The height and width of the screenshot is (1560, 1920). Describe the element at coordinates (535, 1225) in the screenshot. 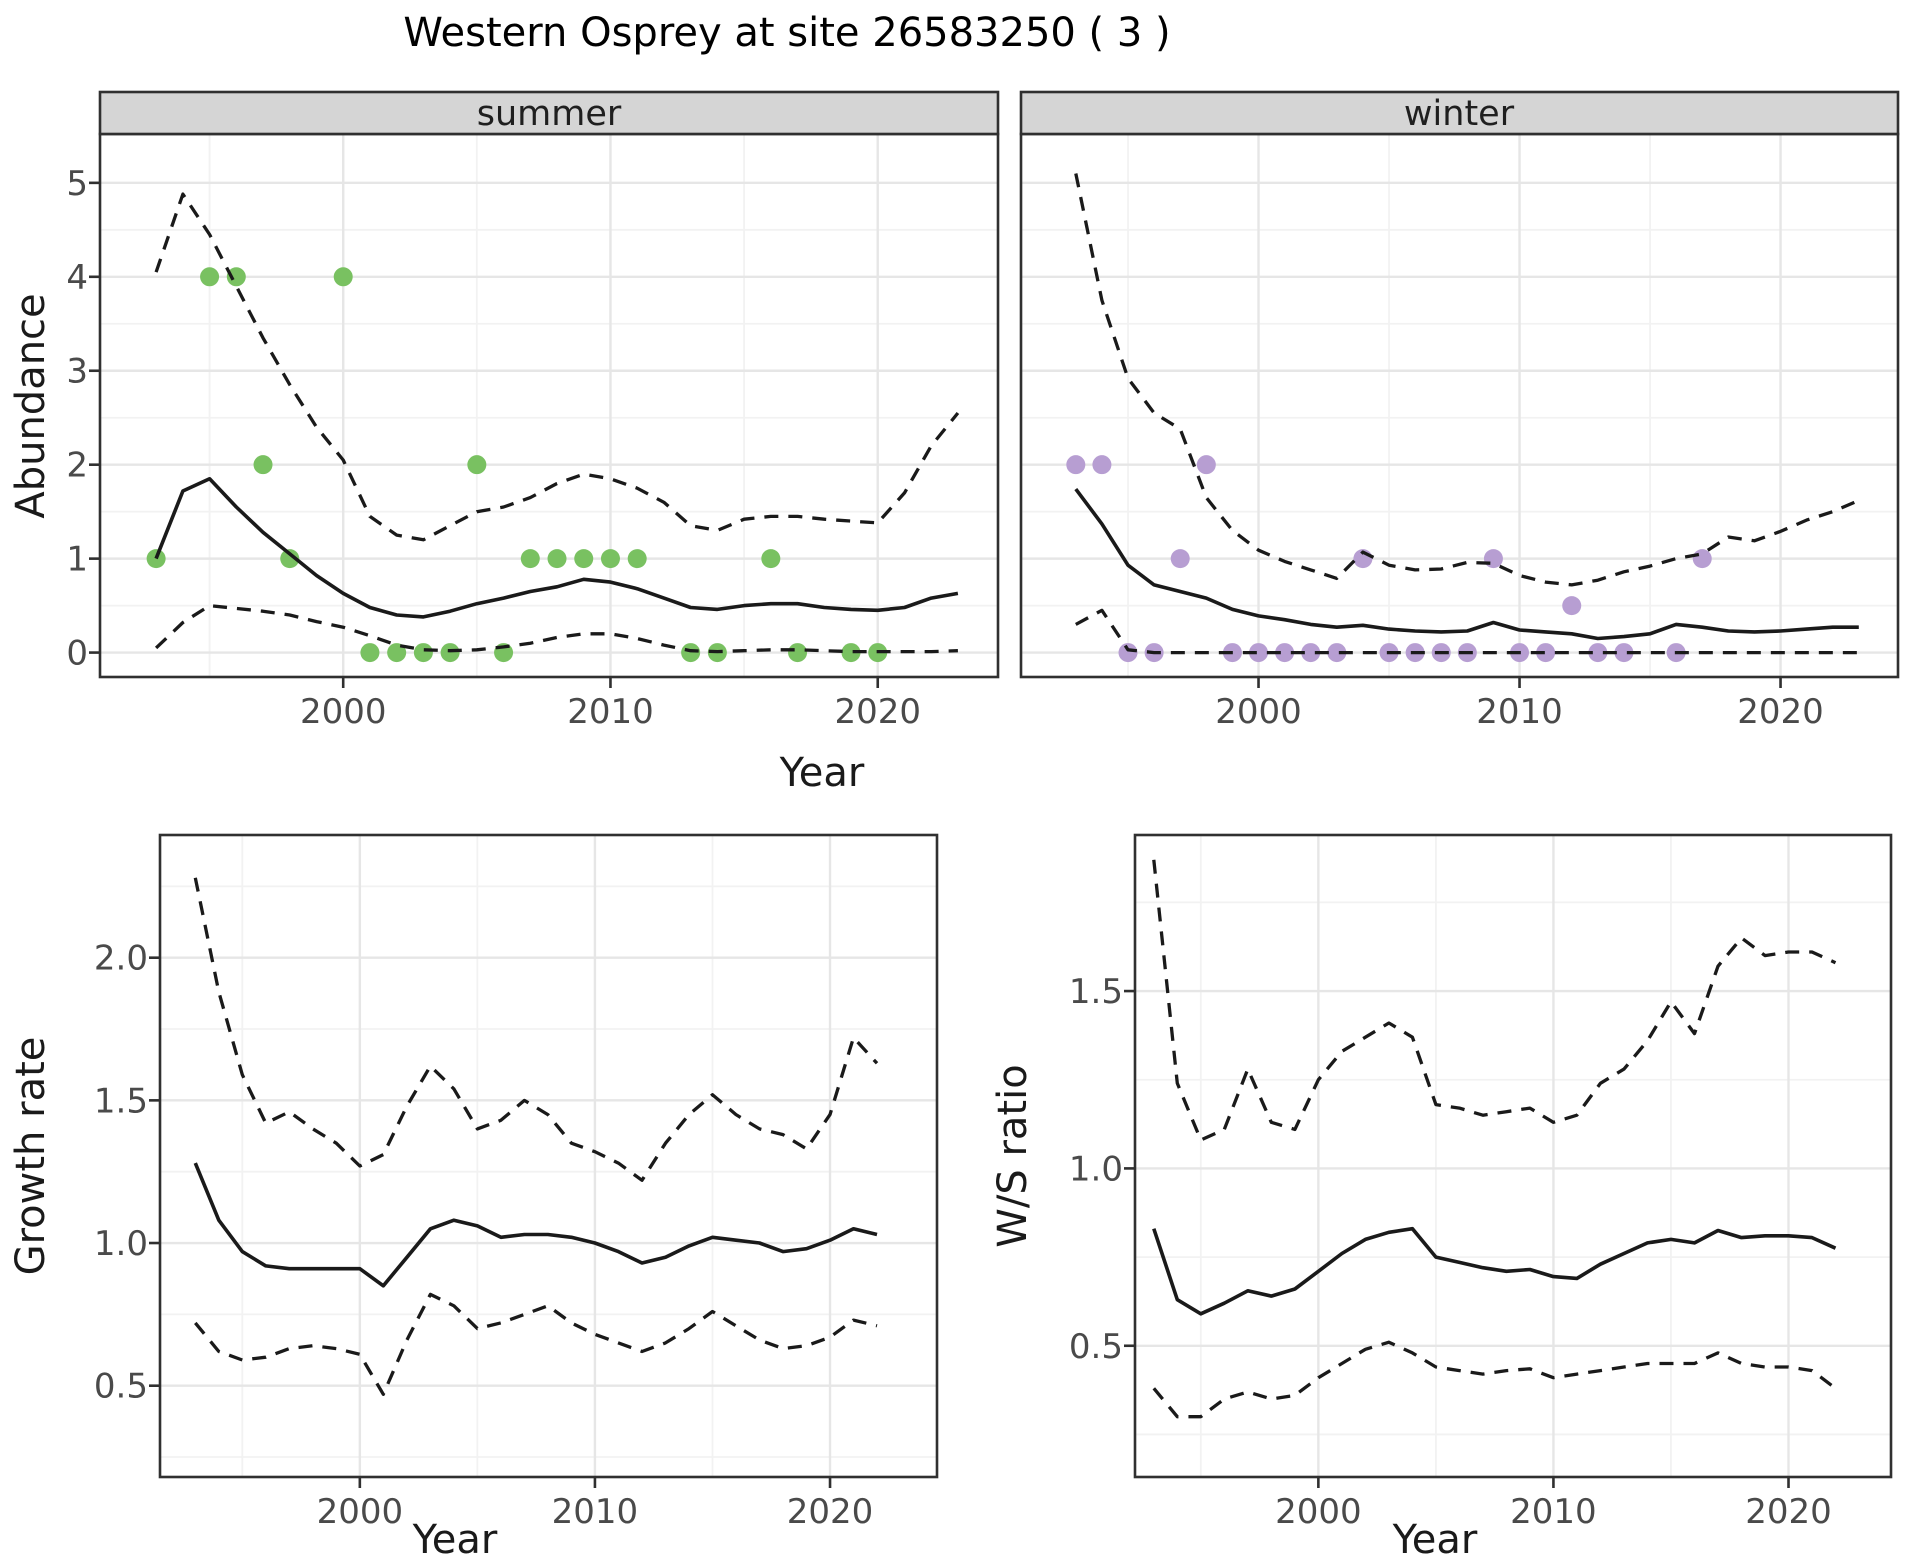

I see `growth_rate-median-line` at that location.